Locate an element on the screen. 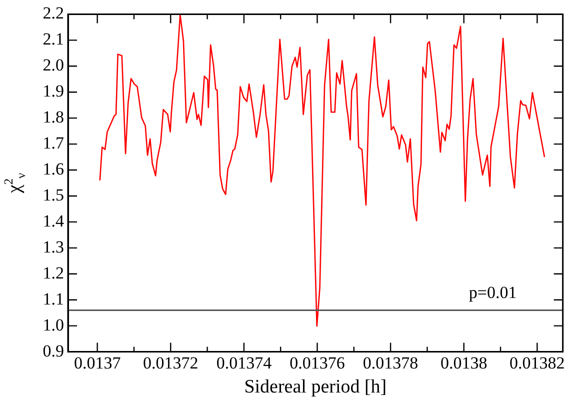 This screenshot has height=401, width=567. y-tick-label: 1.8 is located at coordinates (53, 117).